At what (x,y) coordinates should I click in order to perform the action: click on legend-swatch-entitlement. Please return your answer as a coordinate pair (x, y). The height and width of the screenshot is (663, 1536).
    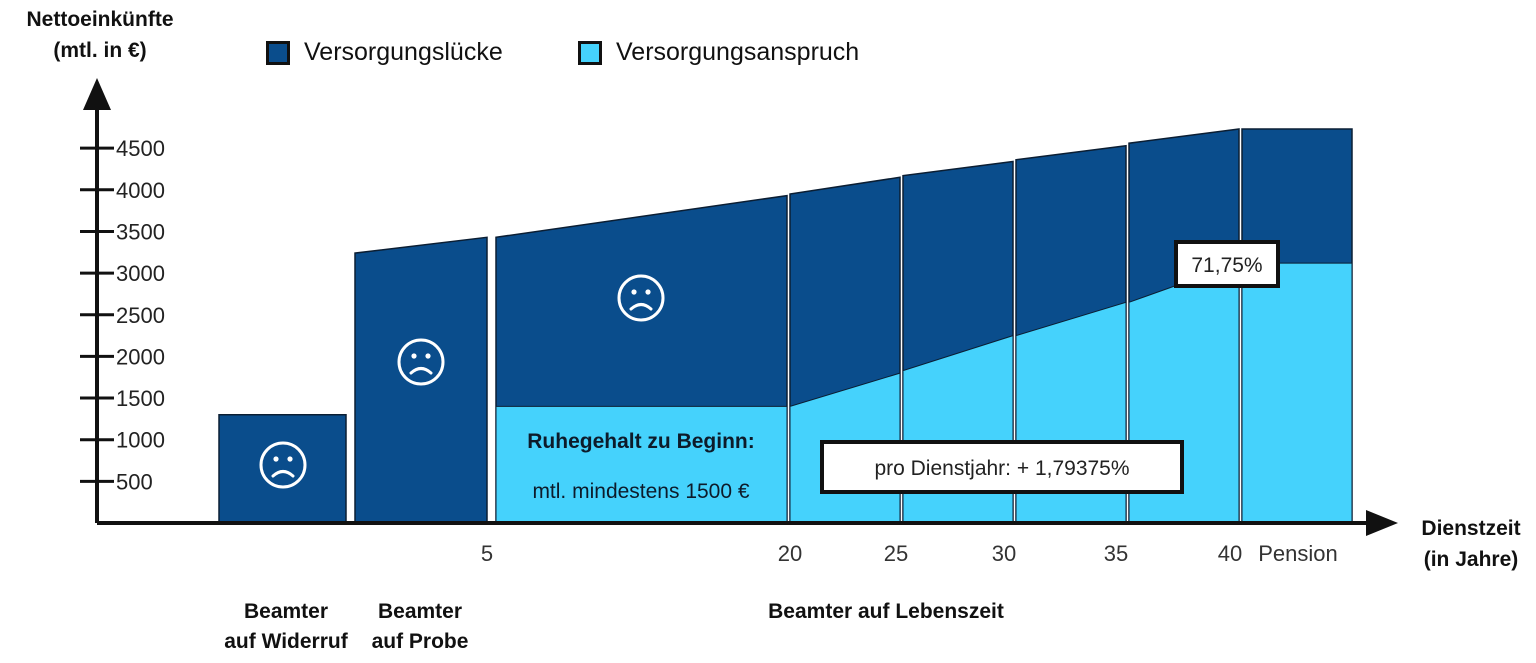
    Looking at the image, I should click on (590, 52).